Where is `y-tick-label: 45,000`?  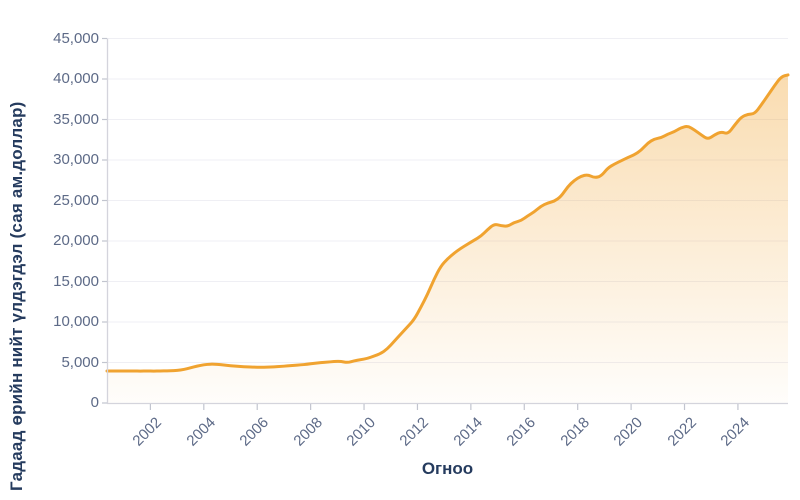
y-tick-label: 45,000 is located at coordinates (76, 38).